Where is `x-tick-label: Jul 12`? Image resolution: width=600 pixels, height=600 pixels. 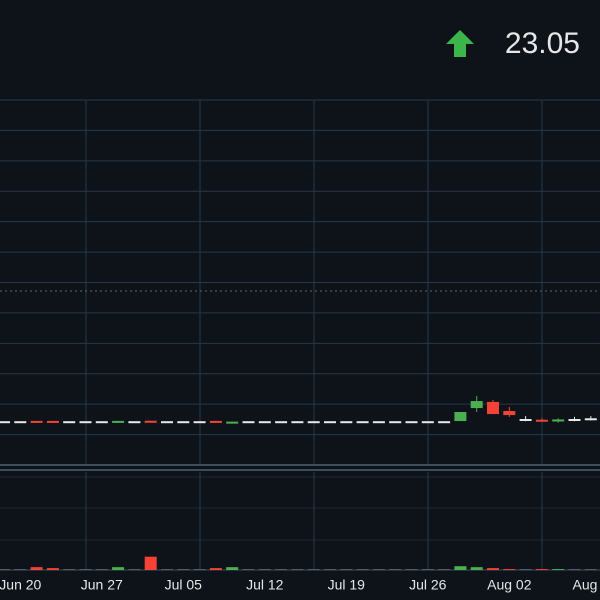
x-tick-label: Jul 12 is located at coordinates (265, 585).